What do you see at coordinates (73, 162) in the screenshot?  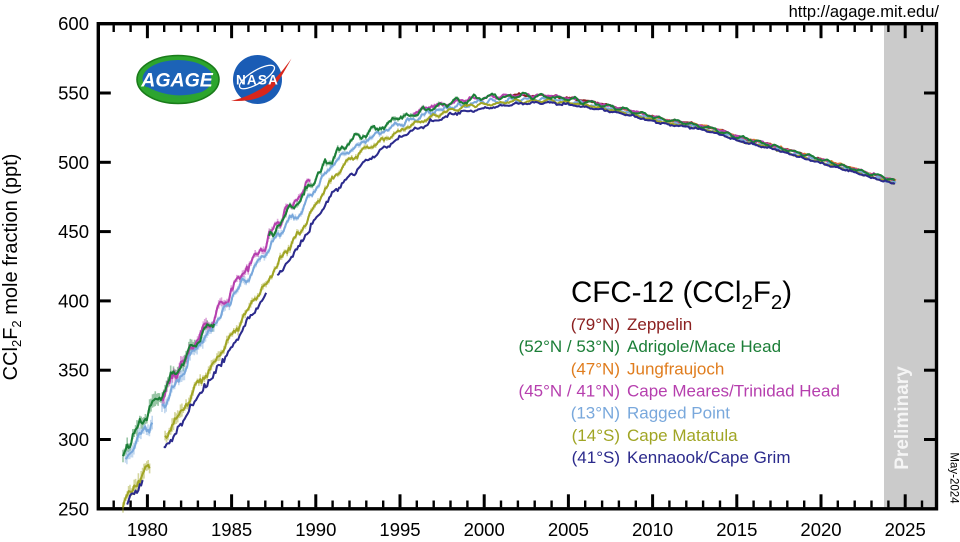 I see `svg-text: 500` at bounding box center [73, 162].